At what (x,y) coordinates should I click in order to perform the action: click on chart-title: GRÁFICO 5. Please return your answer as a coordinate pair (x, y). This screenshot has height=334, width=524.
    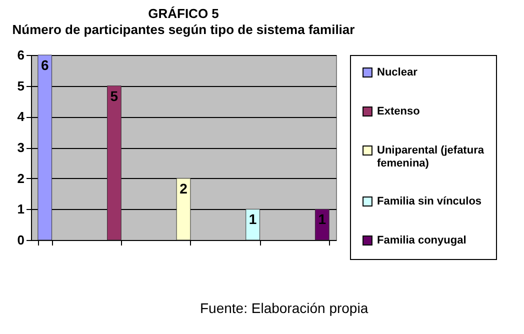
    Looking at the image, I should click on (183, 13).